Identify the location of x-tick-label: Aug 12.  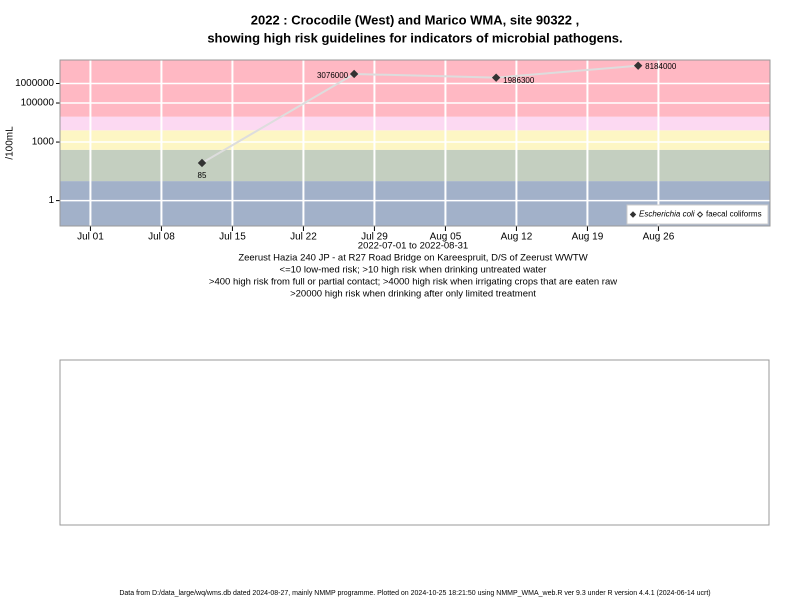
(517, 237).